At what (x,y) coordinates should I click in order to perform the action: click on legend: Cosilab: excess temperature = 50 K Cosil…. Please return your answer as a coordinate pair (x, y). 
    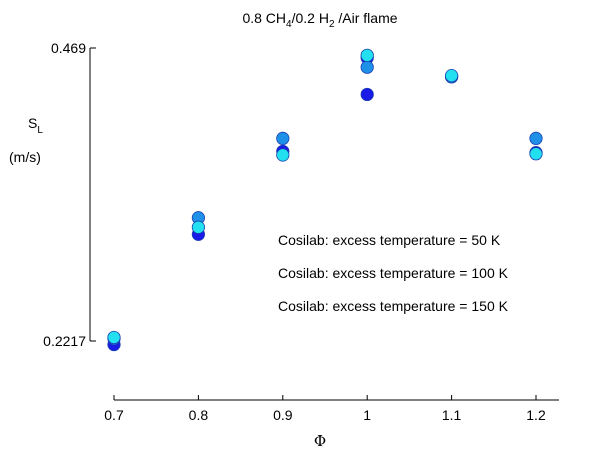
    Looking at the image, I should click on (393, 273).